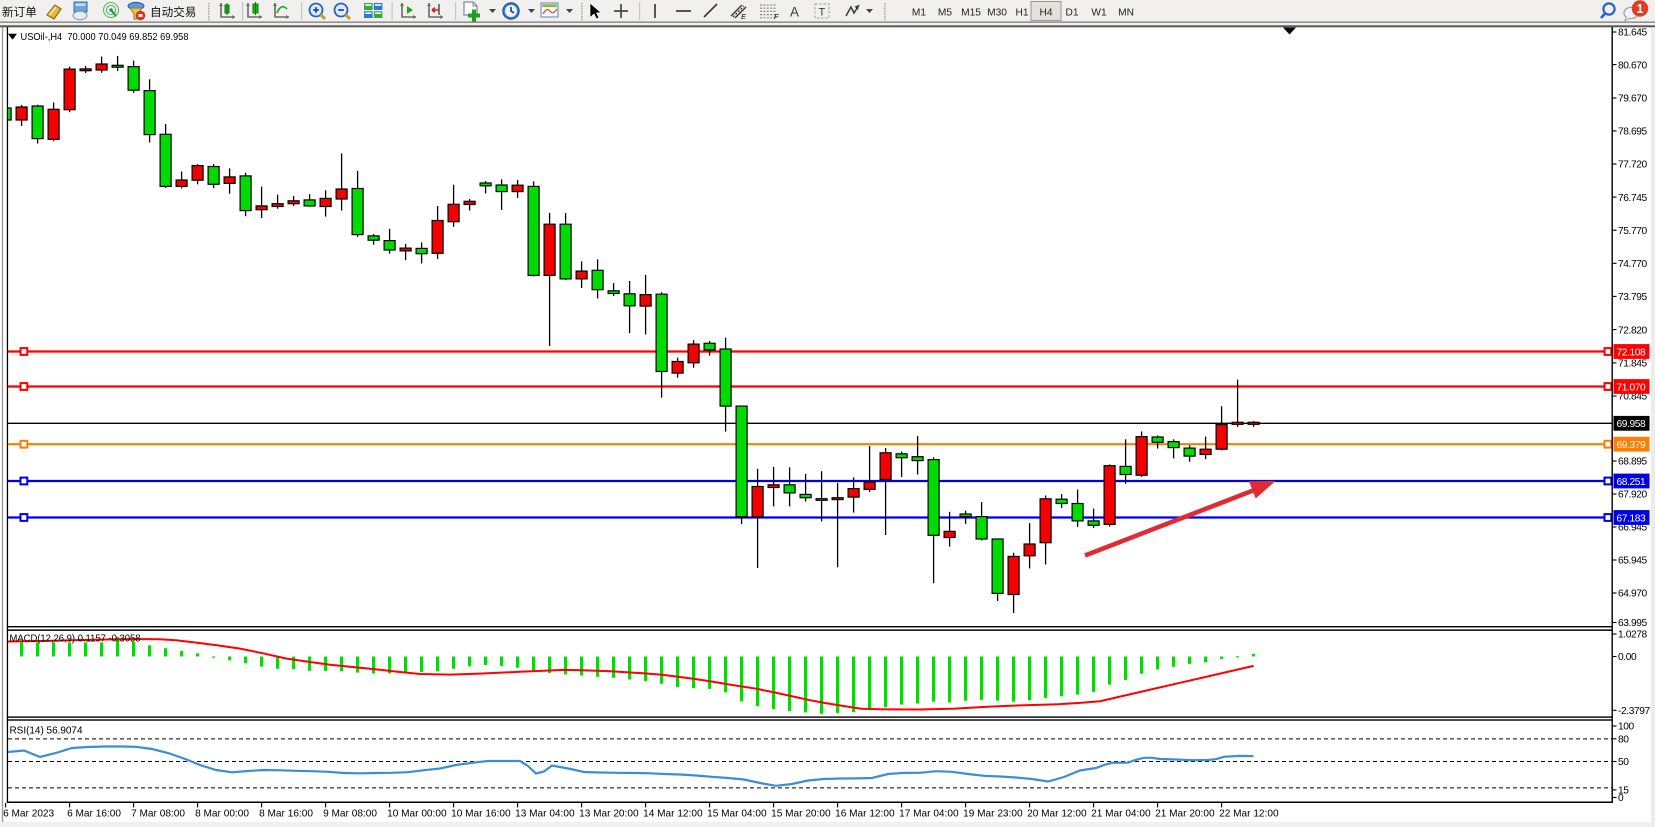  What do you see at coordinates (1623, 791) in the screenshot?
I see `svg-text: 15` at bounding box center [1623, 791].